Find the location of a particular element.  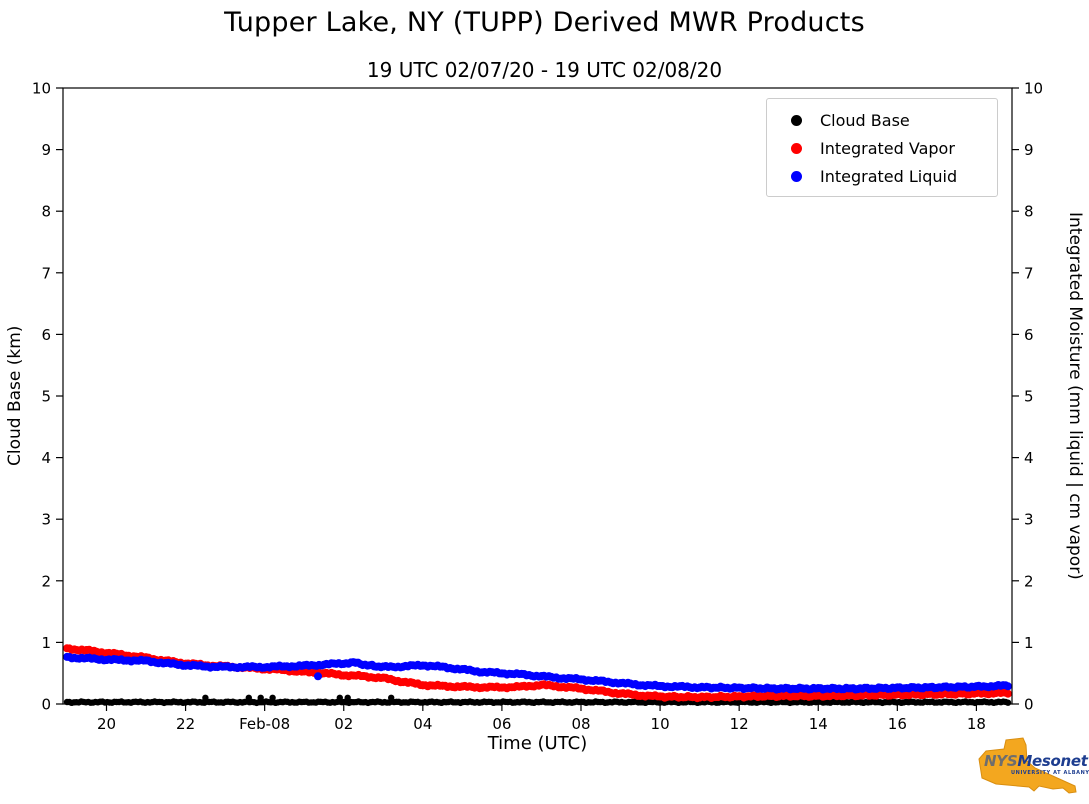

x-tick-label: 02 is located at coordinates (343, 724).